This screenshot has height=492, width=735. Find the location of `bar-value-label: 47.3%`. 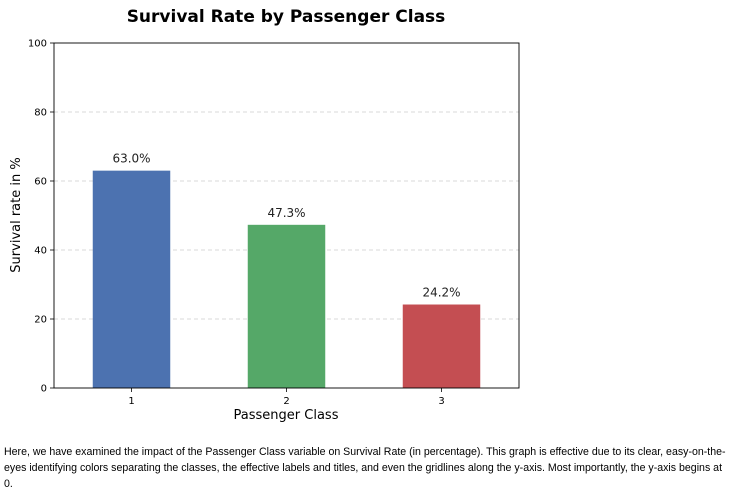

bar-value-label: 47.3% is located at coordinates (286, 213).